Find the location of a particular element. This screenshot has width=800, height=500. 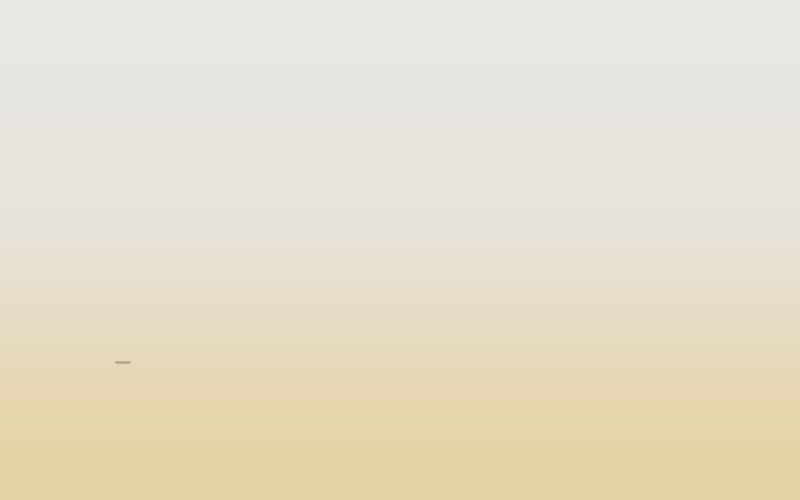

watermark is located at coordinates (123, 362).